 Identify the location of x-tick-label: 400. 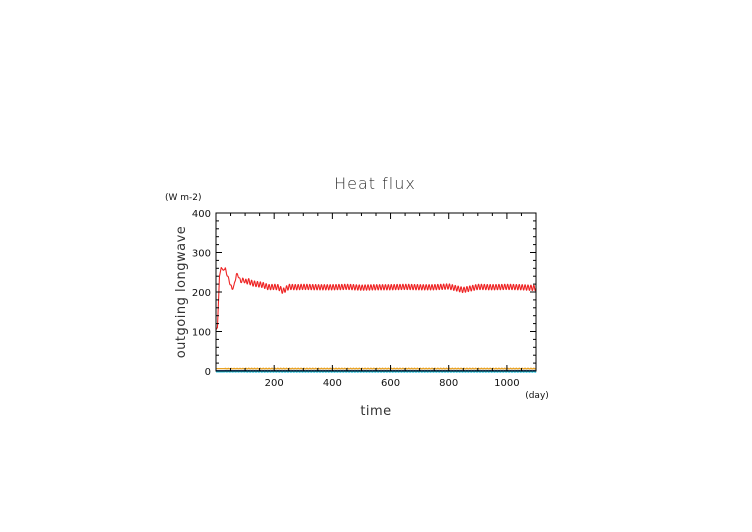
(332, 383).